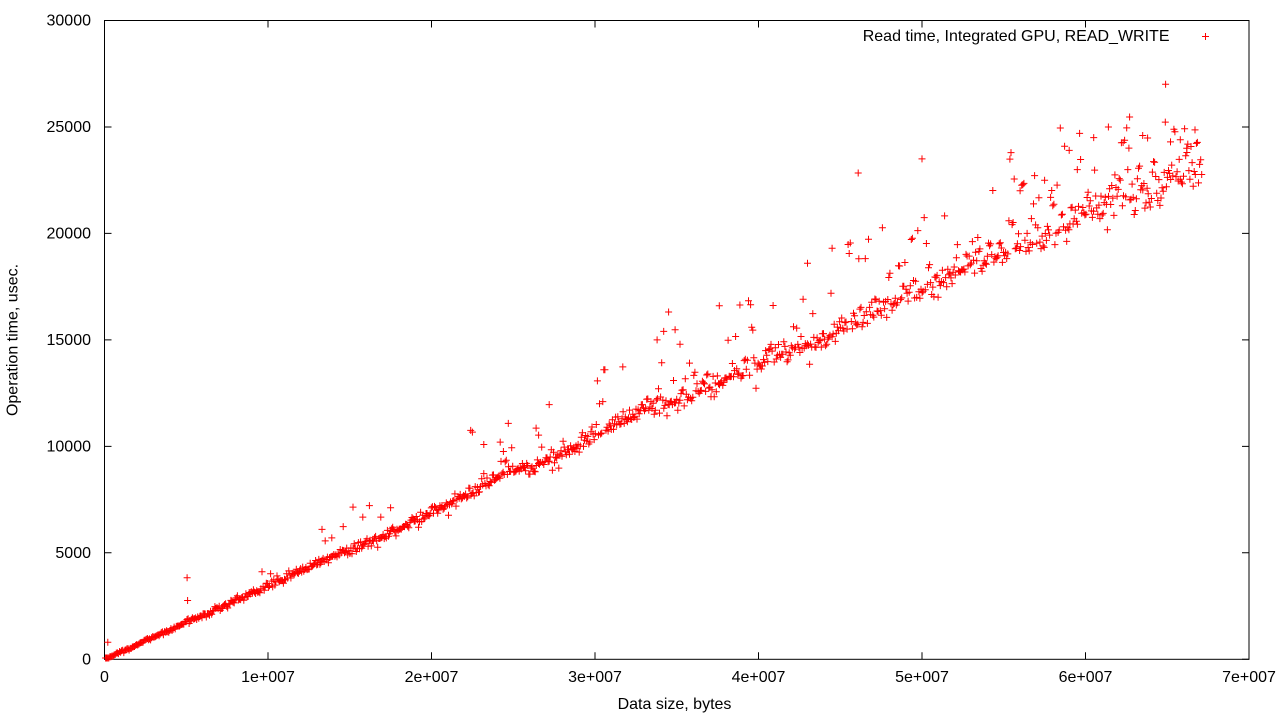 Image resolution: width=1280 pixels, height=720 pixels. I want to click on svg-text: 20000, so click(69, 233).